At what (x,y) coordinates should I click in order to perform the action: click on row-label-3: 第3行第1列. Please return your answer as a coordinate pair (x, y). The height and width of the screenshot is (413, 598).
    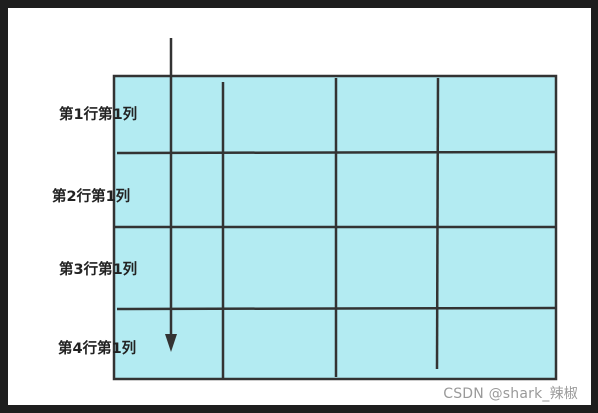
    Looking at the image, I should click on (98, 269).